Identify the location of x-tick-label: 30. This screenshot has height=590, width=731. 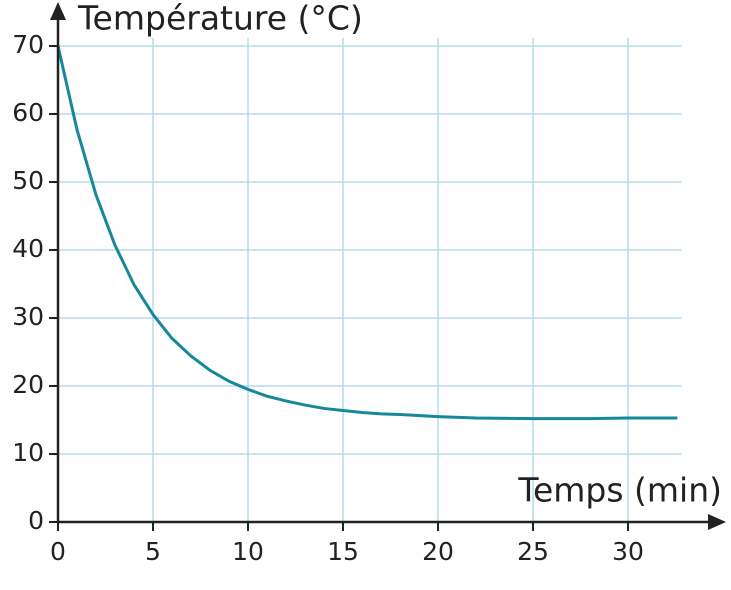
(628, 551).